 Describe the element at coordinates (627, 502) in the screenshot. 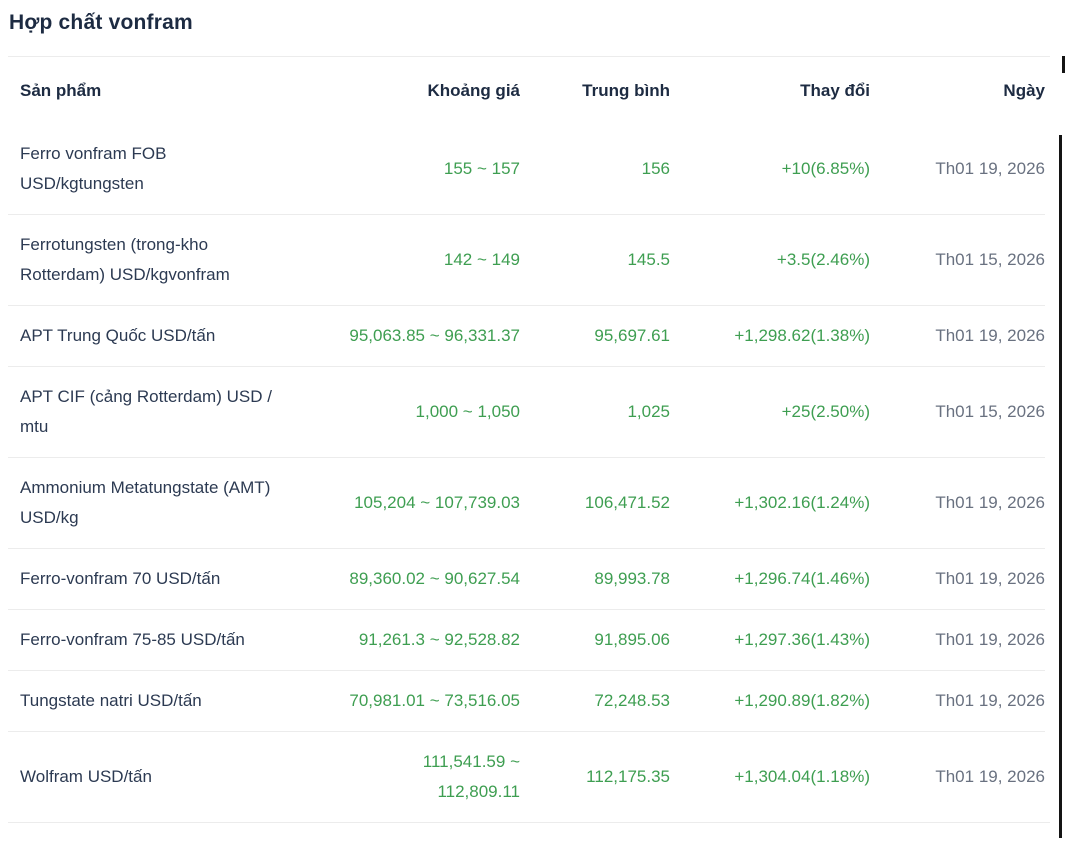

I see `average-price-cell: 106,471.52` at that location.